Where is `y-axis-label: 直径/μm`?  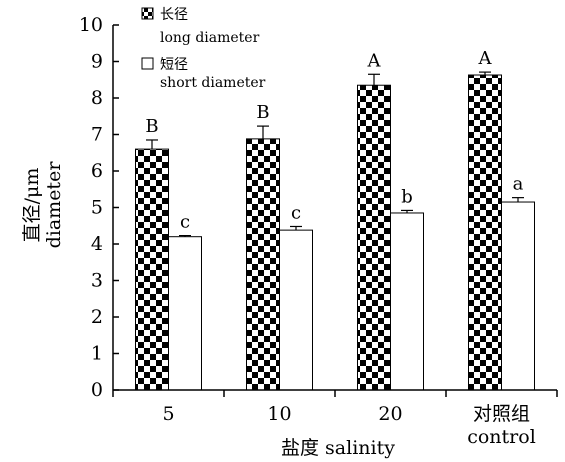
y-axis-label: 直径/μm is located at coordinates (32, 205).